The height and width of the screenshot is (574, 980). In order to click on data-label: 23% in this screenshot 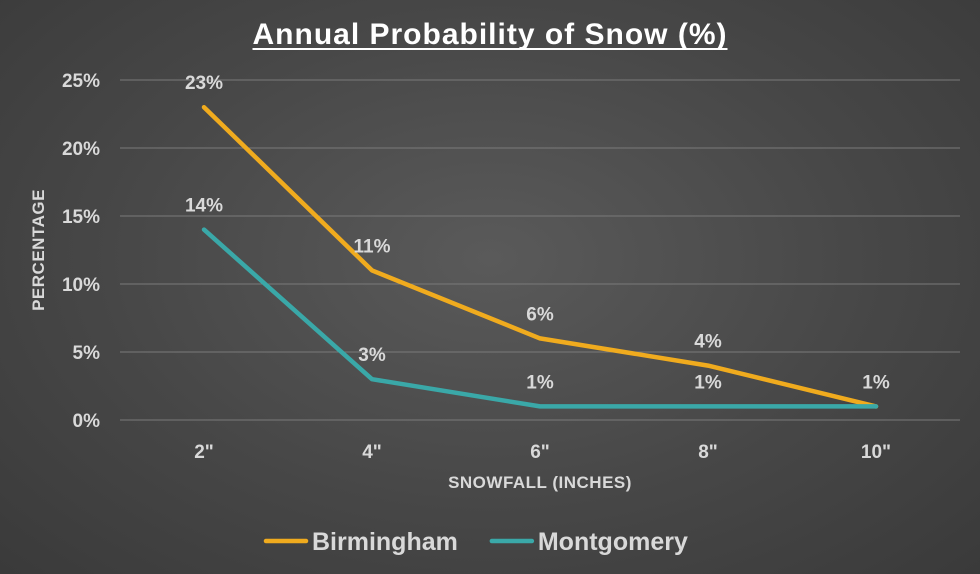, I will do `click(204, 83)`.